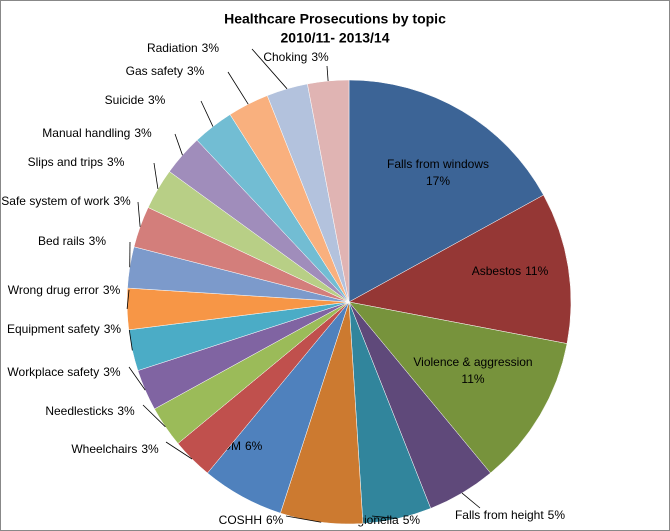 Image resolution: width=670 pixels, height=531 pixels. I want to click on category-label: Asbestos, so click(496, 271).